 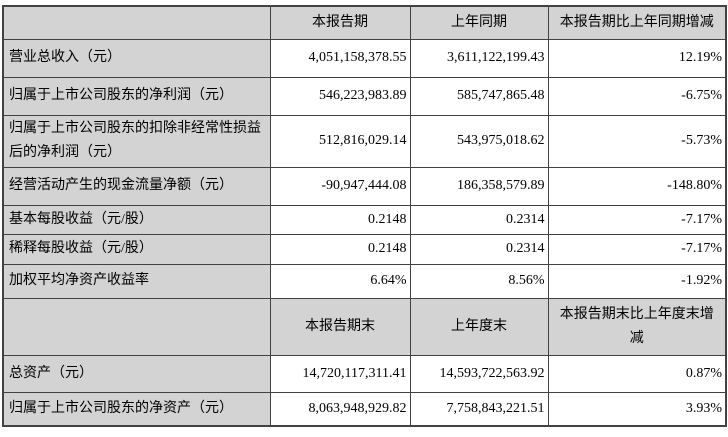 What do you see at coordinates (637, 186) in the screenshot?
I see `value-change: -148.80%` at bounding box center [637, 186].